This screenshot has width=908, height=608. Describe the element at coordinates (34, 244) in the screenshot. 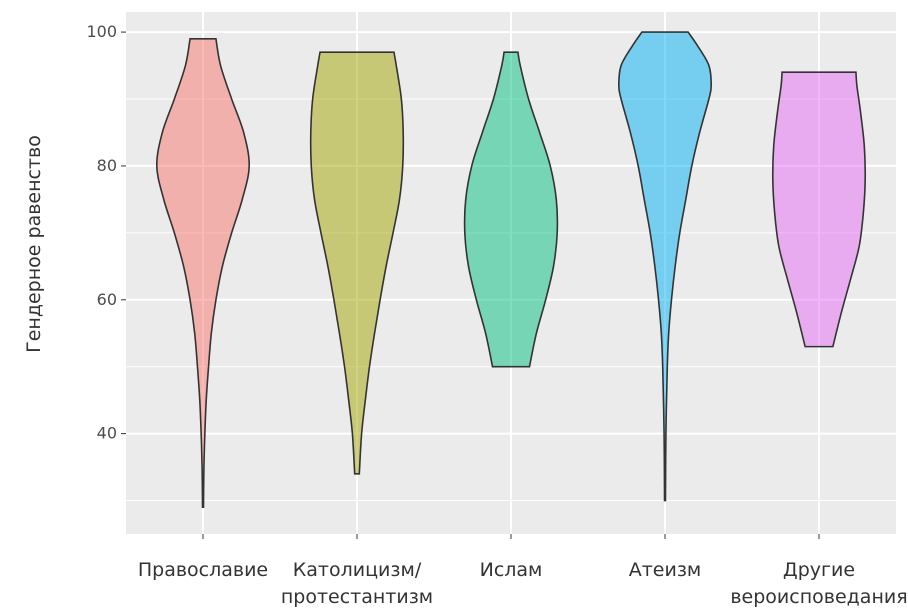

I see `y-axis-title: Гендерное равенство` at that location.